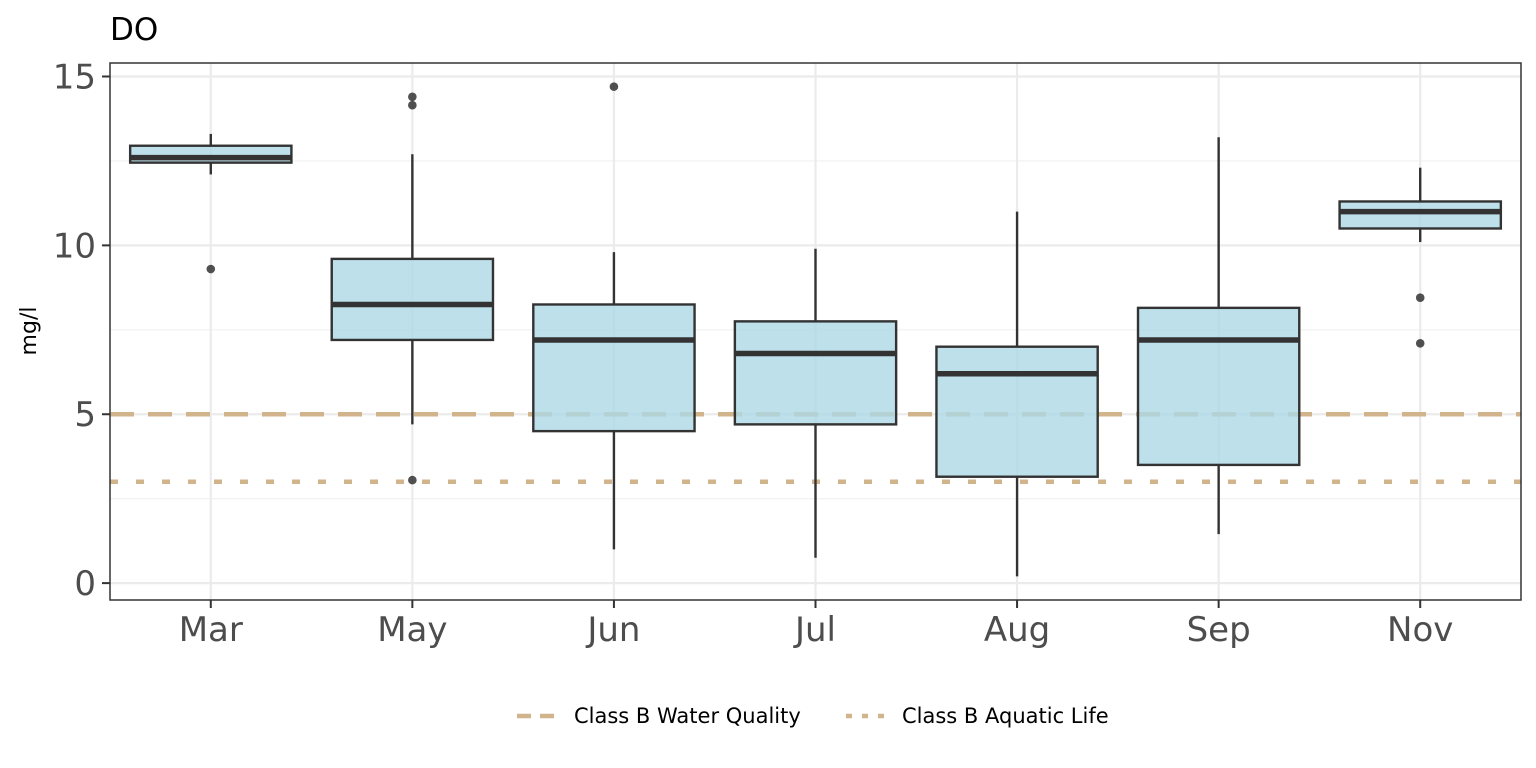  What do you see at coordinates (1219, 630) in the screenshot?
I see `x-tick-label-sep: Sep` at bounding box center [1219, 630].